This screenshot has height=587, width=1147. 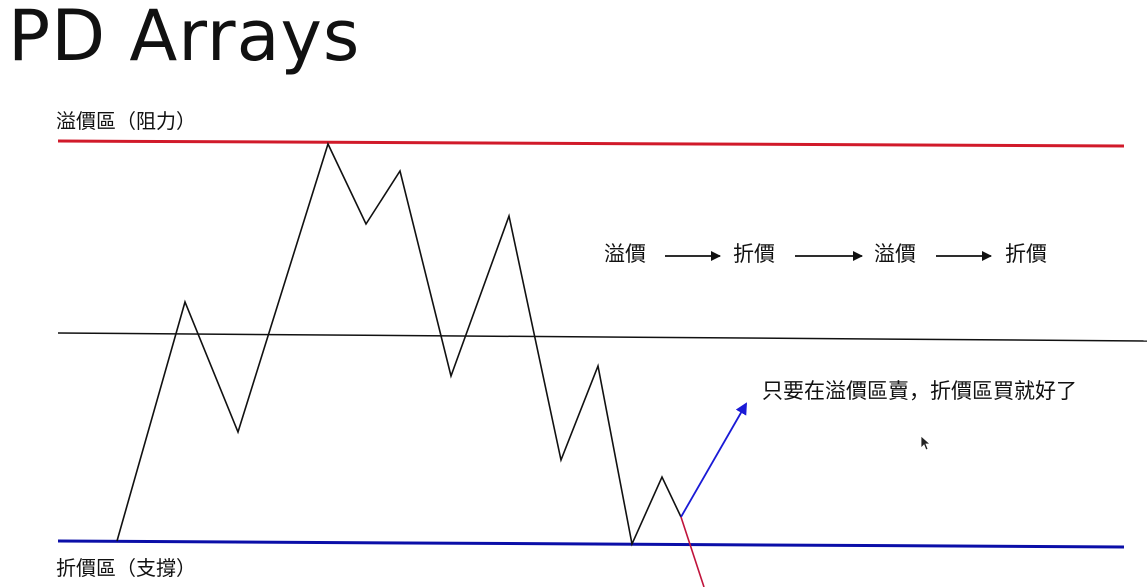 I want to click on flow-step-premium-2: 溢價, so click(x=895, y=254).